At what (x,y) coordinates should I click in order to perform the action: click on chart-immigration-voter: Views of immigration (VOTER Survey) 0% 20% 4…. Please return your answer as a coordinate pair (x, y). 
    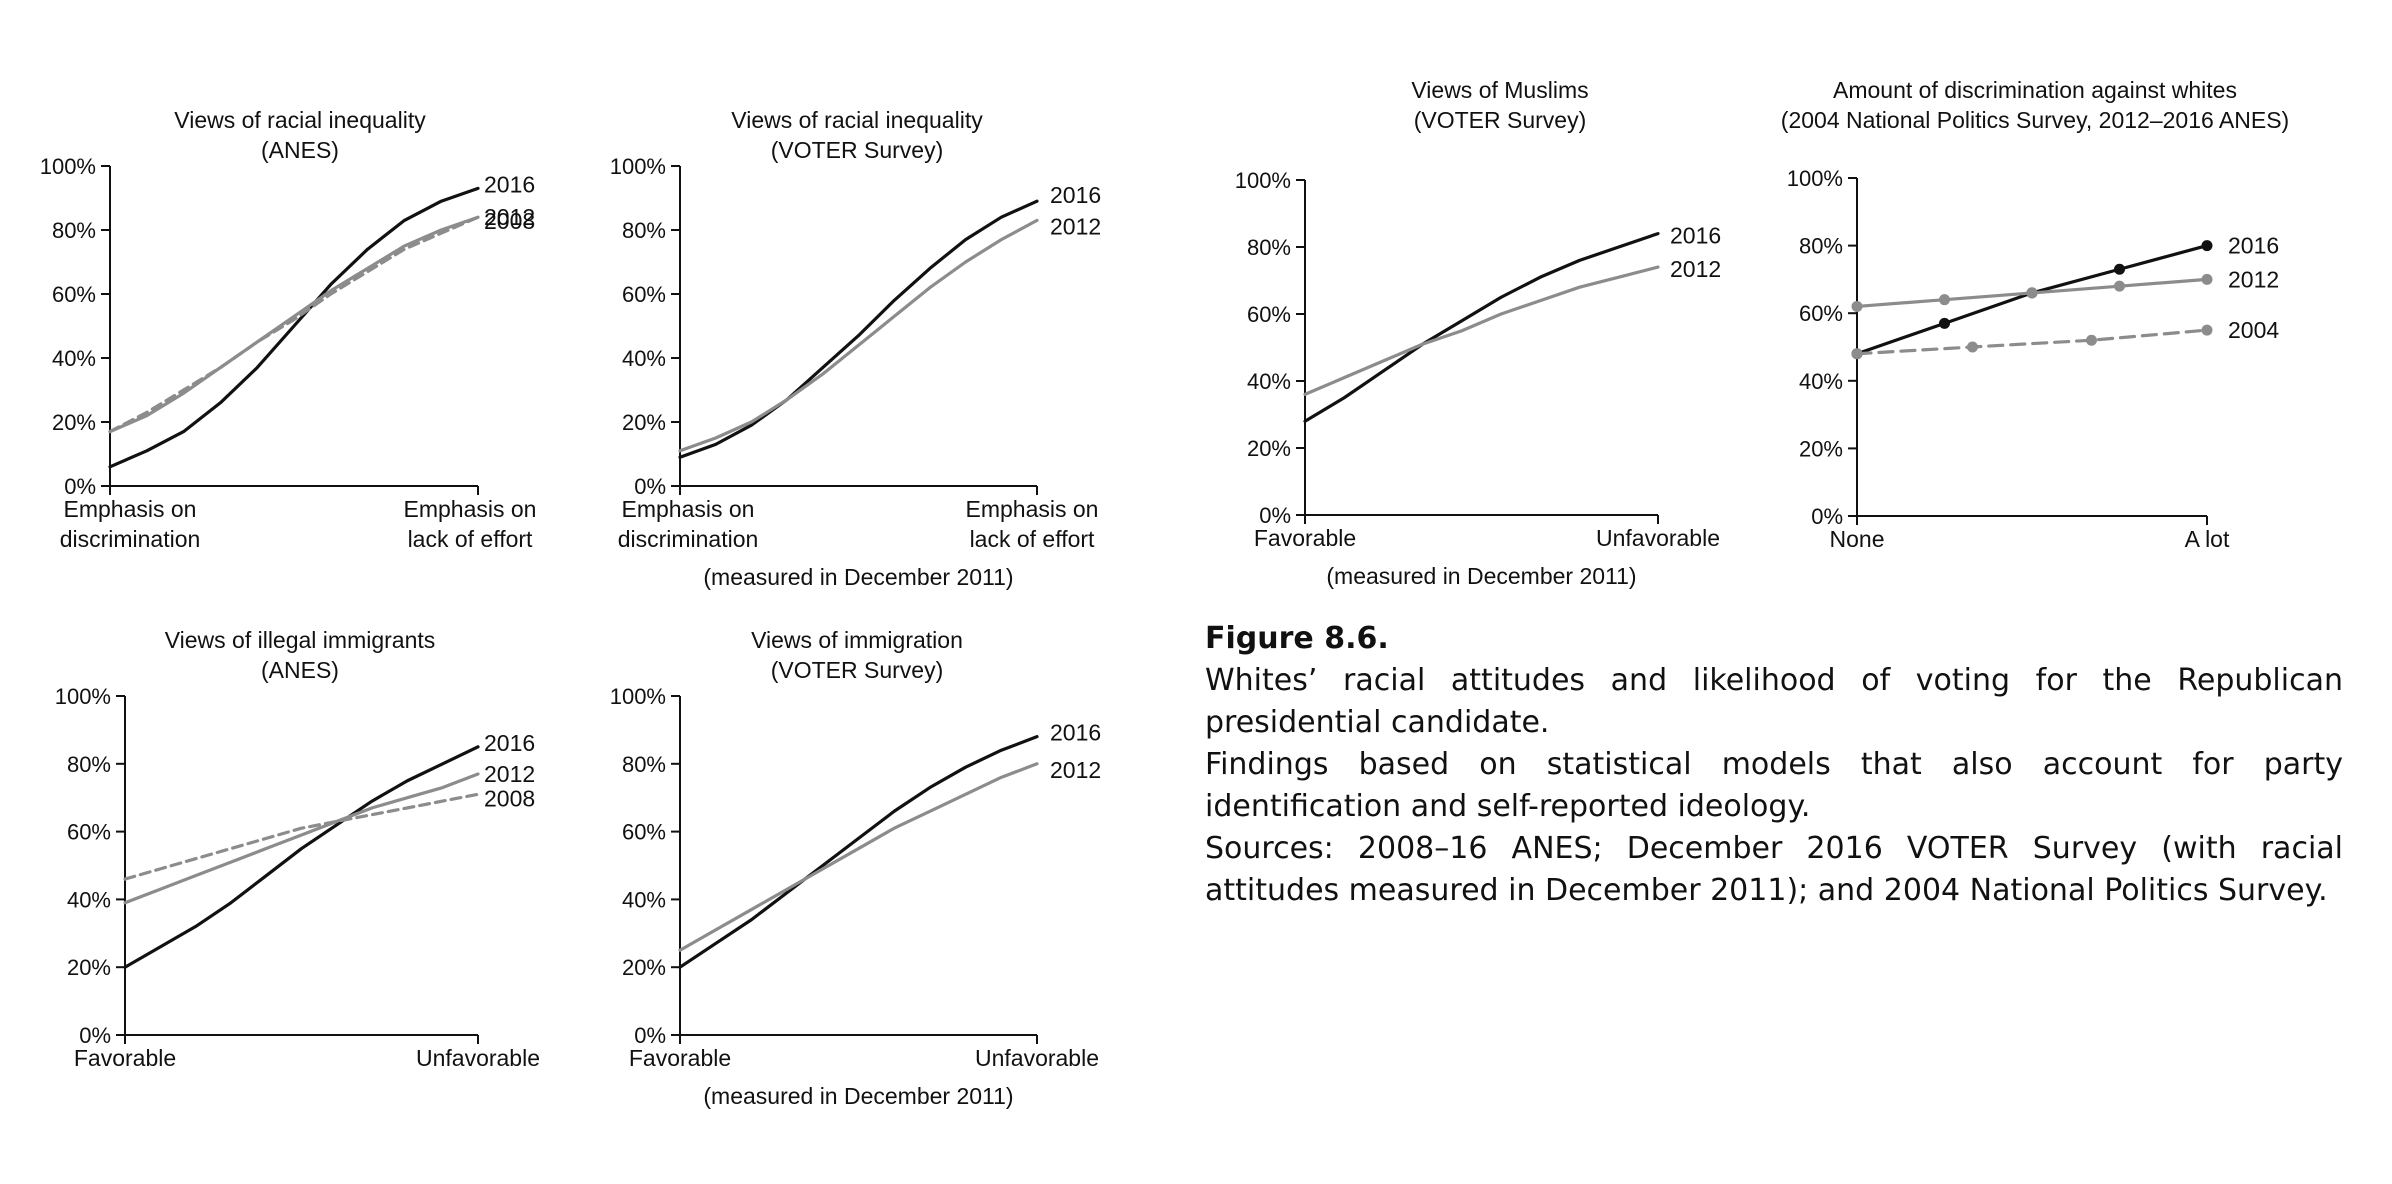
    Looking at the image, I should click on (860, 870).